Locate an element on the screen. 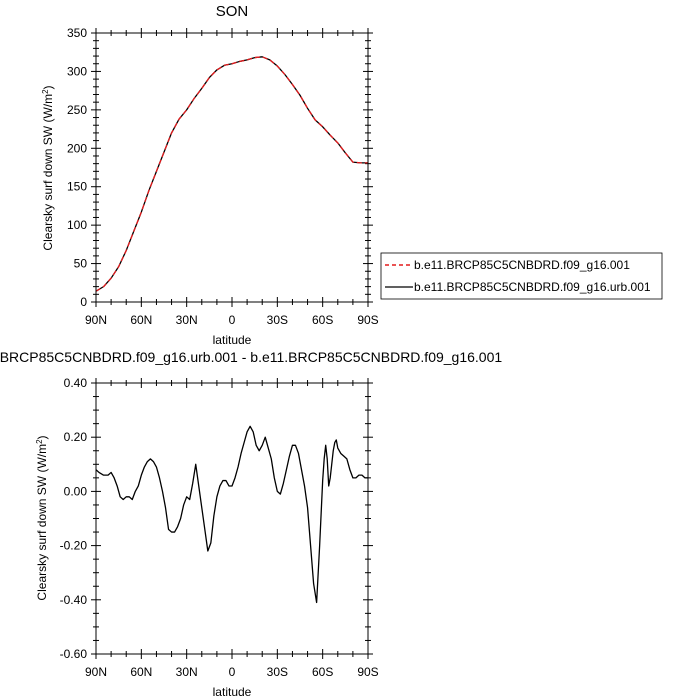 The width and height of the screenshot is (700, 700). bottom-y-tick-label: -0.20 is located at coordinates (74, 546).